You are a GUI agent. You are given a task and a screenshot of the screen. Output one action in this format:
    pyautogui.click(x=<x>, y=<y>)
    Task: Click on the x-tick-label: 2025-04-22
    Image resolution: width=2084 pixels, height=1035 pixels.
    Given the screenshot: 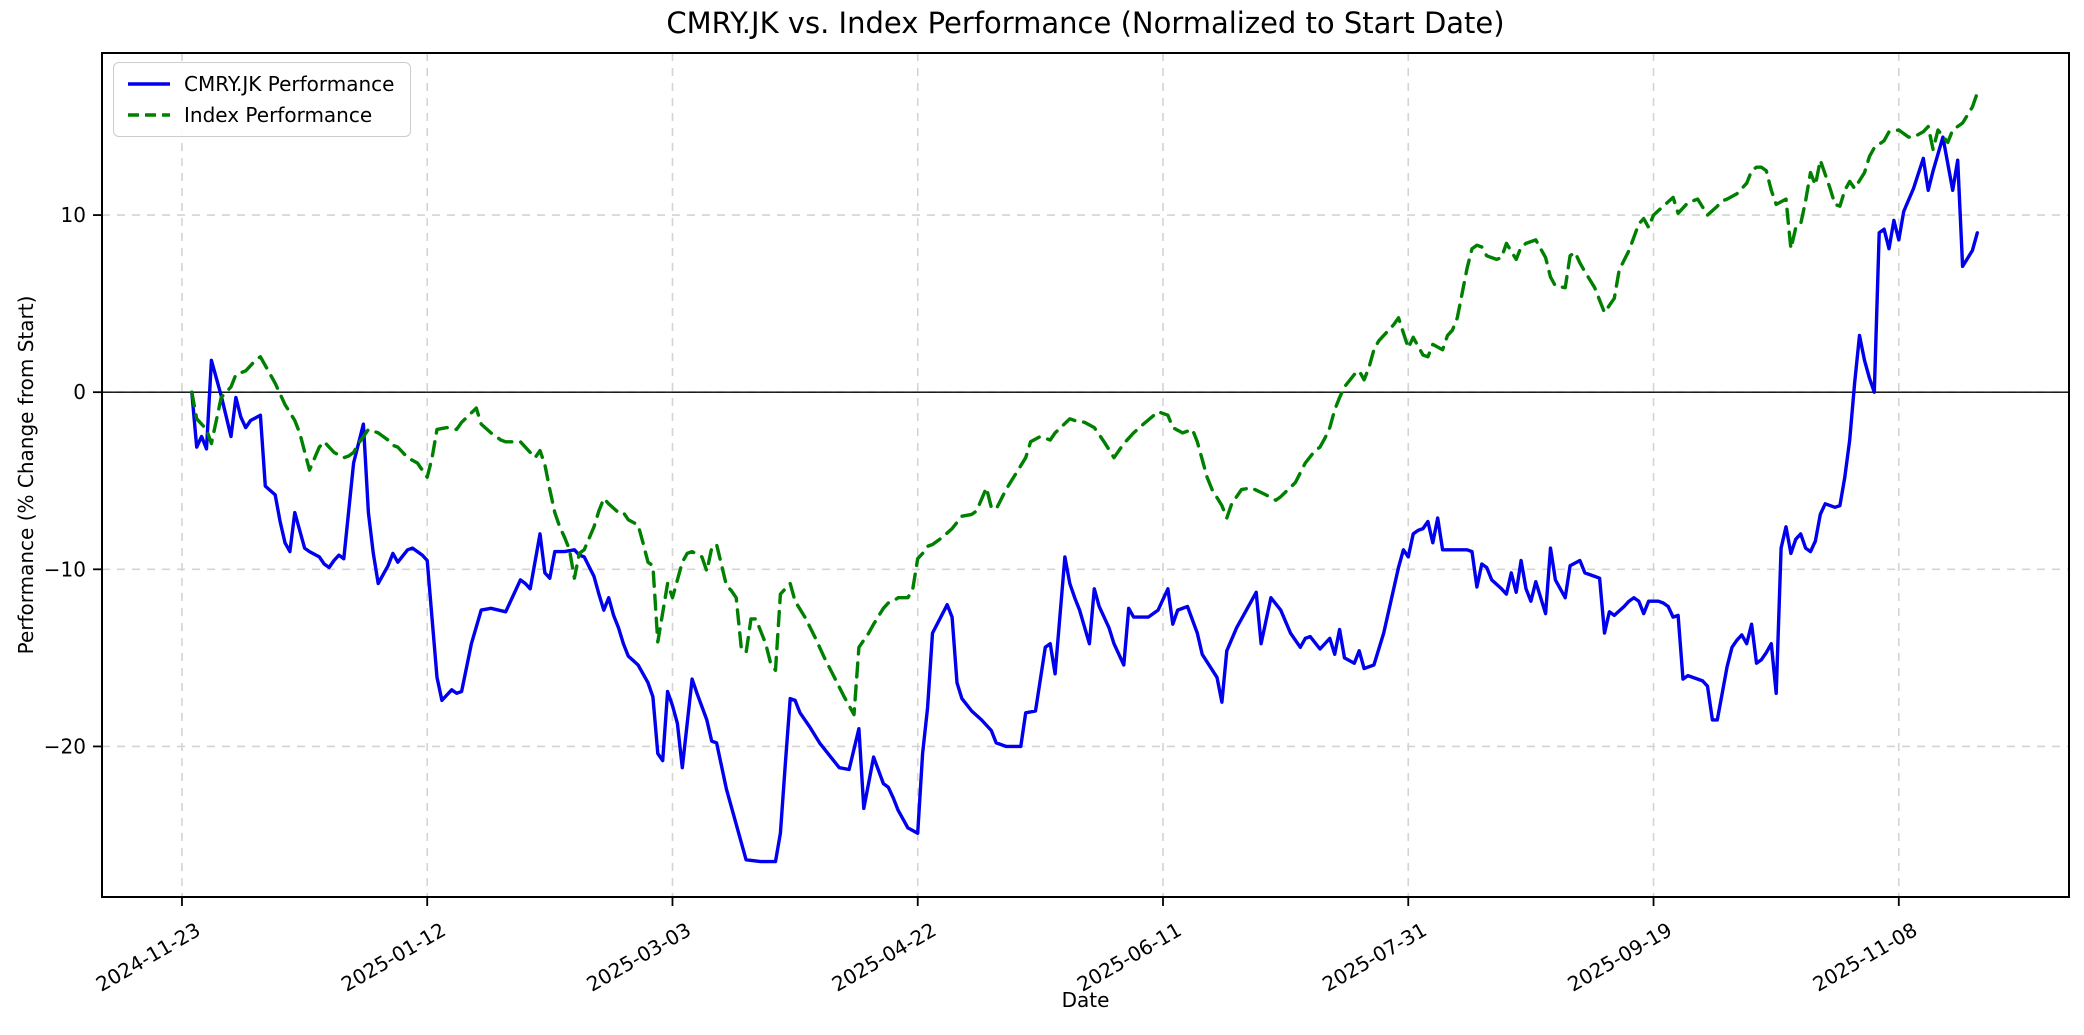 What is the action you would take?
    pyautogui.click(x=884, y=957)
    